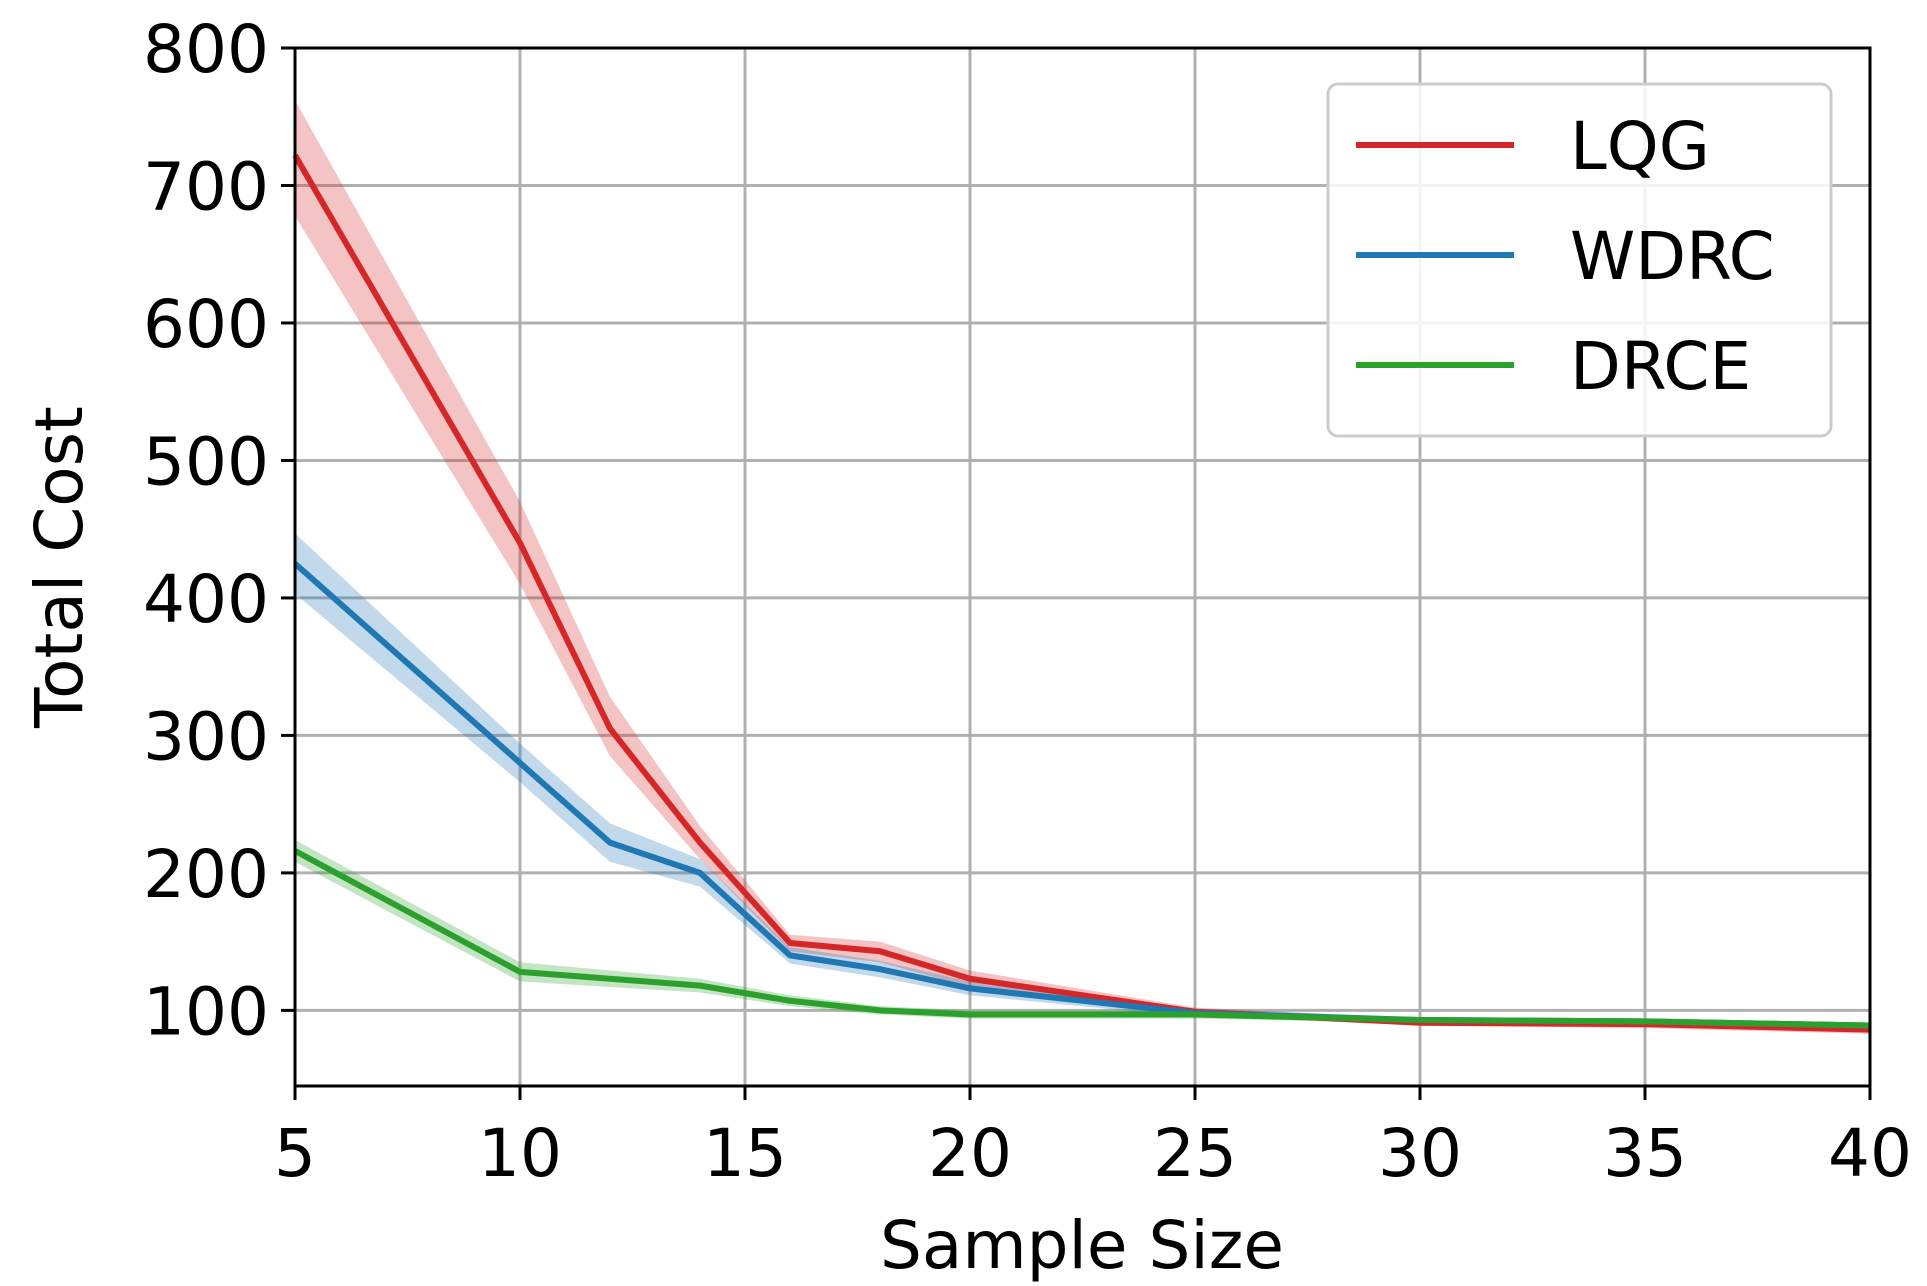  I want to click on x-tick-label: 15, so click(745, 1153).